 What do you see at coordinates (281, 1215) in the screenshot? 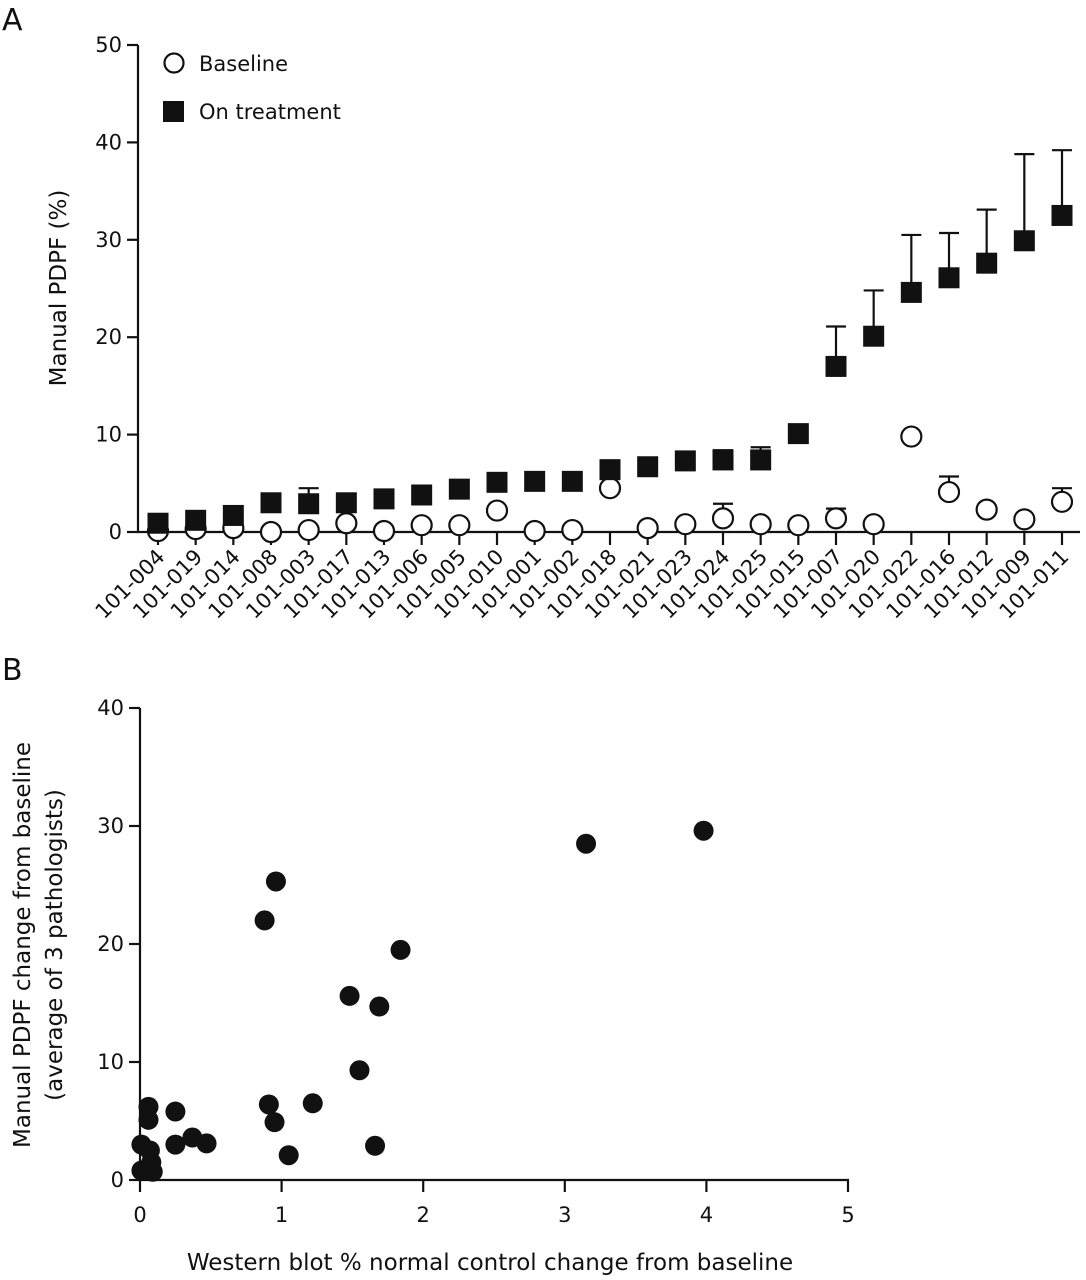
I see `x-tick-label: 1` at bounding box center [281, 1215].